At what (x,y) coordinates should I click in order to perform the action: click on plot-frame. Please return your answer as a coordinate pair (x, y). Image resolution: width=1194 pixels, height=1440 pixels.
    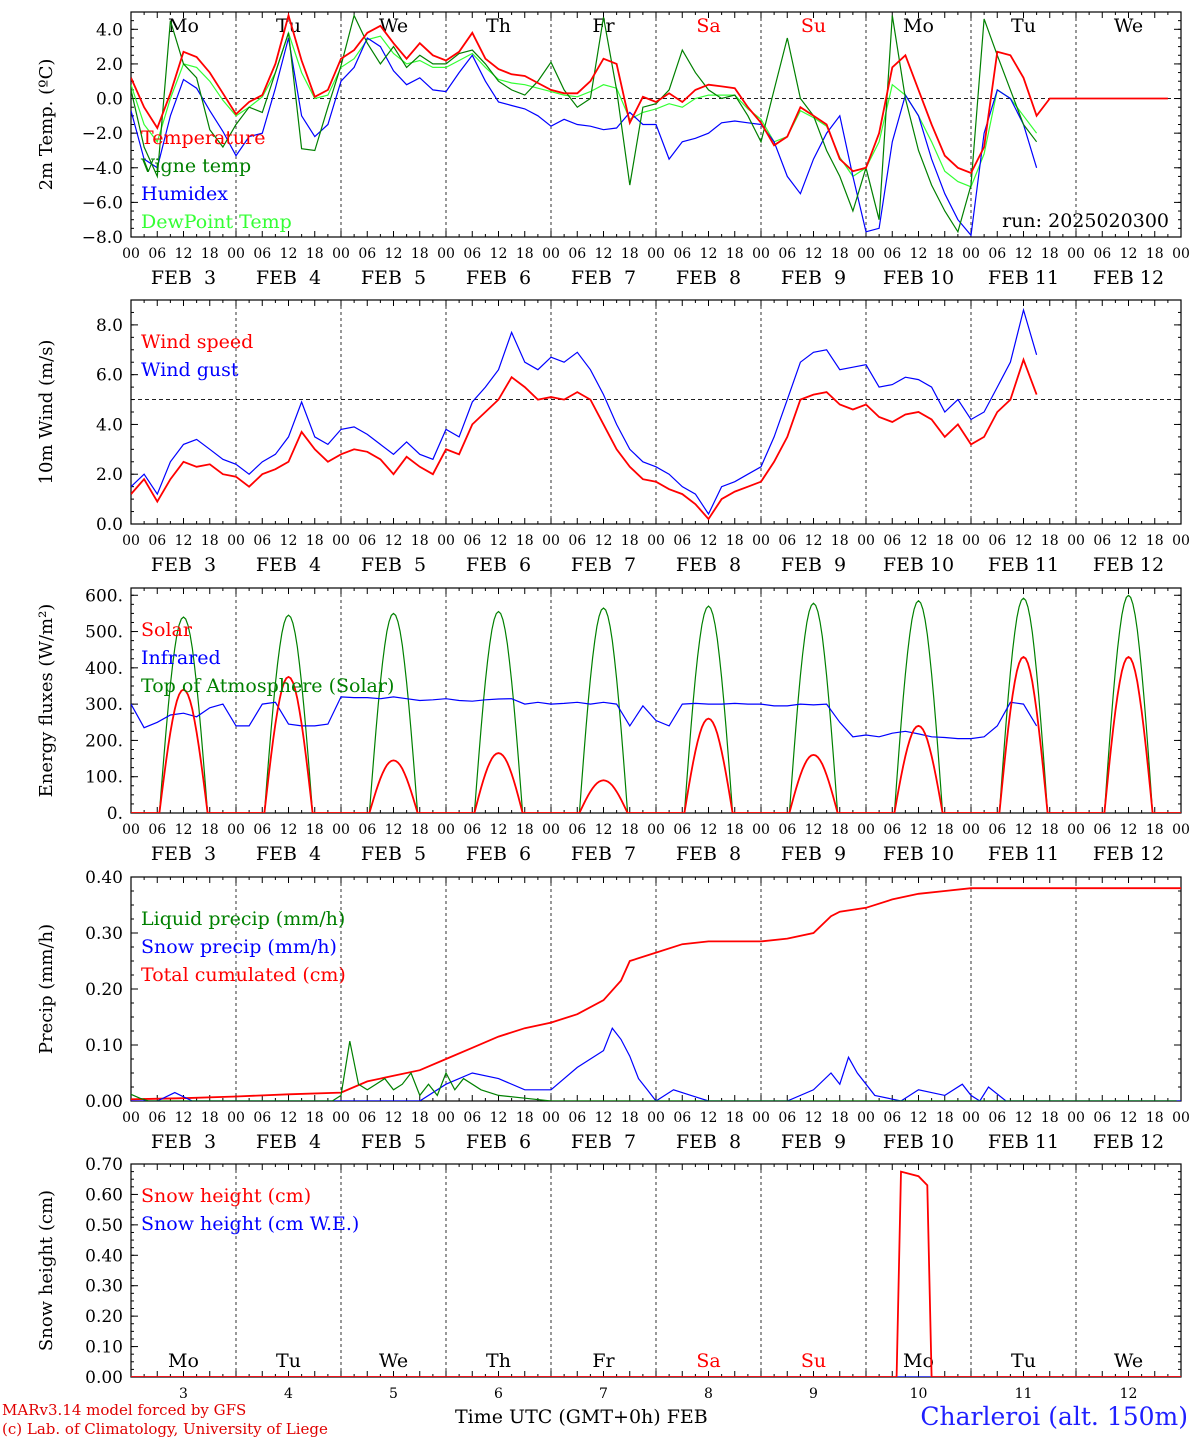
    Looking at the image, I should click on (656, 700).